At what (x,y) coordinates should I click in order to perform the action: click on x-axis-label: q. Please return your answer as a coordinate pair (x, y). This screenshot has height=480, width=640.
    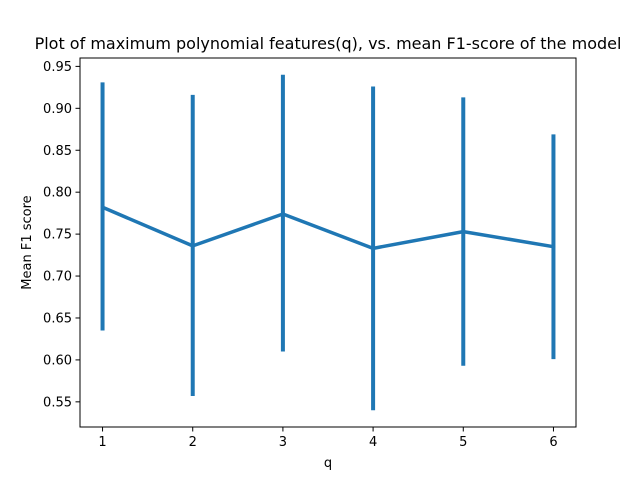
    Looking at the image, I should click on (328, 463).